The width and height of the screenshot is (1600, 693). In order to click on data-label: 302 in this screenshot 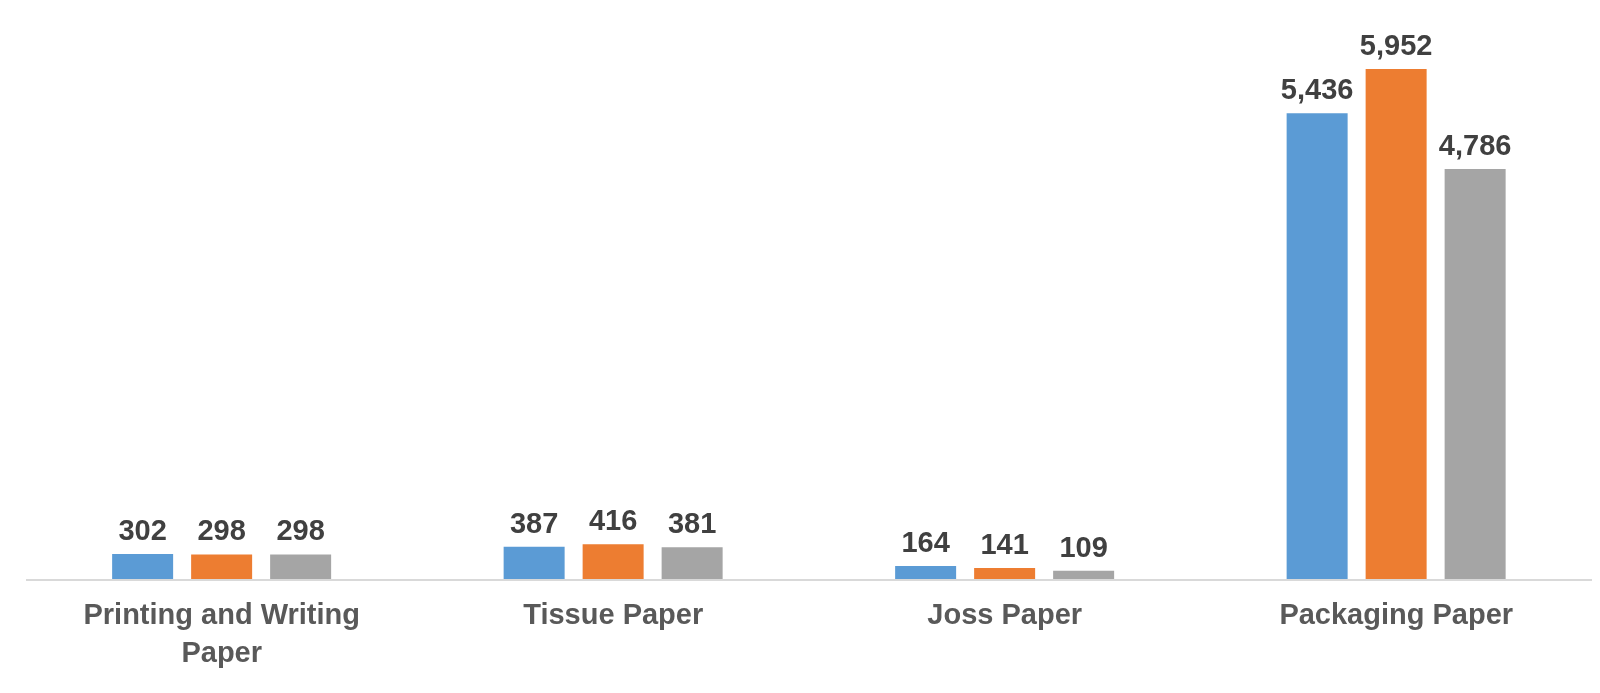, I will do `click(142, 530)`.